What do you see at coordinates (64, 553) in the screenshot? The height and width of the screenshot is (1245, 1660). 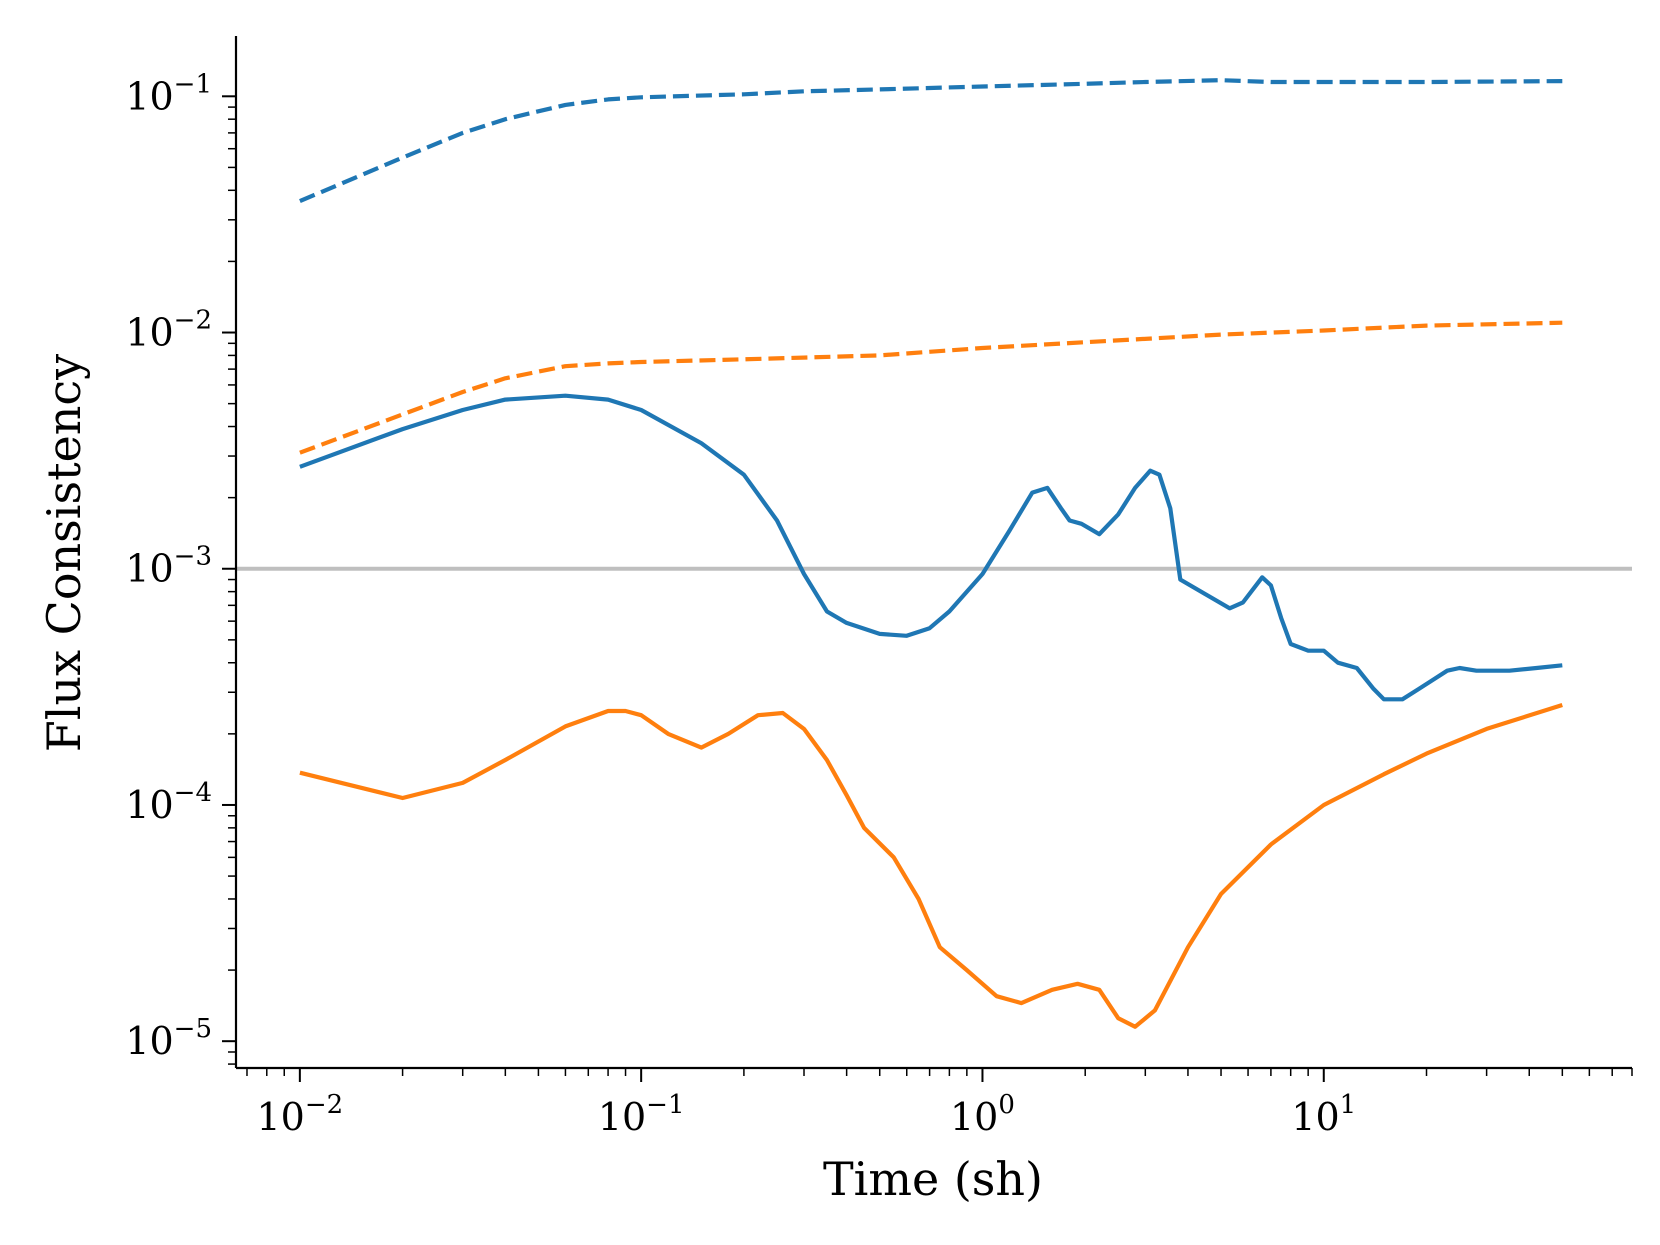 I see `y-axis-label: Flux Consistency` at bounding box center [64, 553].